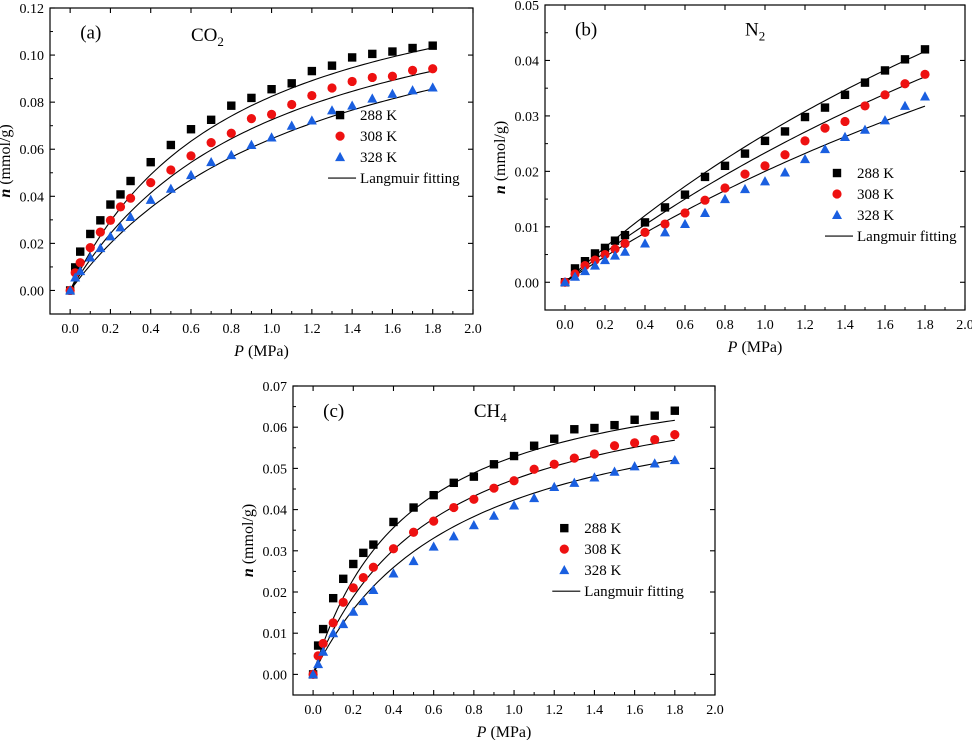  I want to click on y-tick-label: 0.01, so click(275, 634).